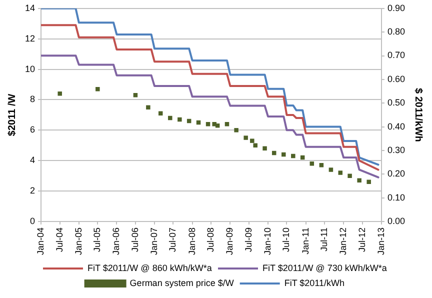  Describe the element at coordinates (33, 221) in the screenshot. I see `y-tick-label: 0` at that location.